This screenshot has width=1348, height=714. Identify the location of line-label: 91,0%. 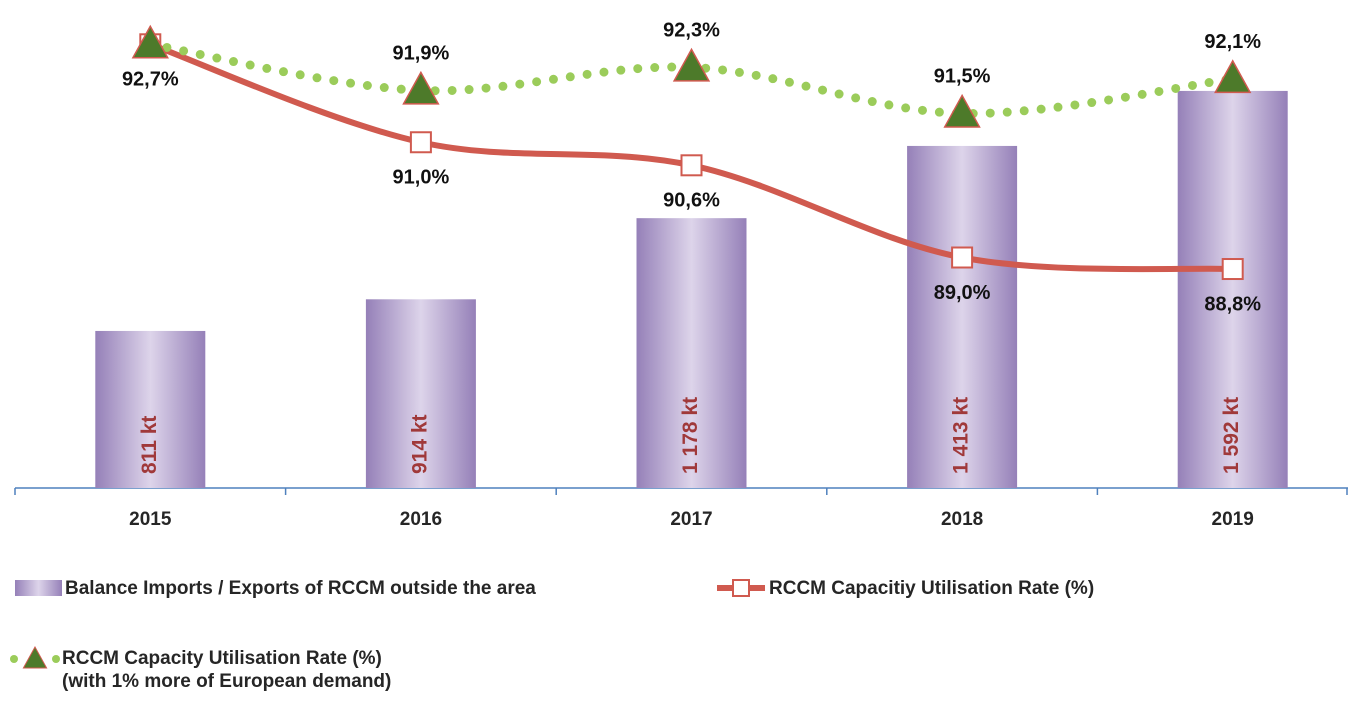
(421, 178).